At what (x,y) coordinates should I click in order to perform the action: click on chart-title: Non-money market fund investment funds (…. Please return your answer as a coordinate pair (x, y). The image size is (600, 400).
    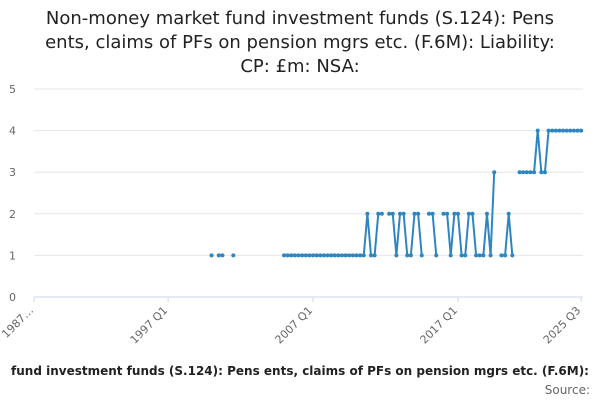
    Looking at the image, I should click on (300, 42).